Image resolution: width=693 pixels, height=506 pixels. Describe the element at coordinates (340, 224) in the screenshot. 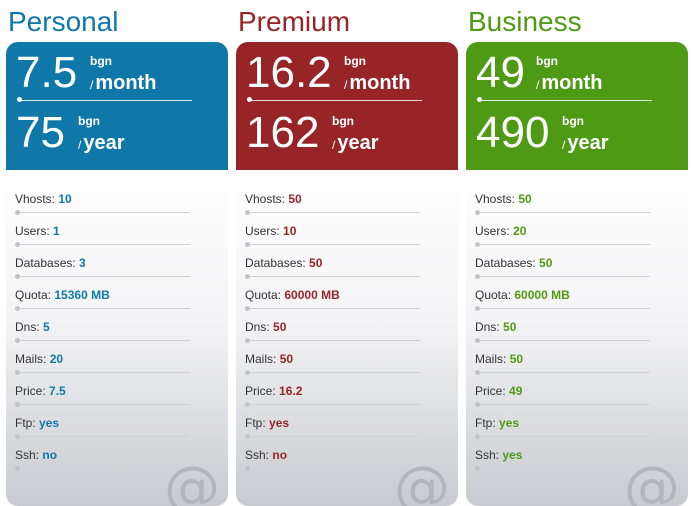

I see `feature-users: Users: 10` at that location.